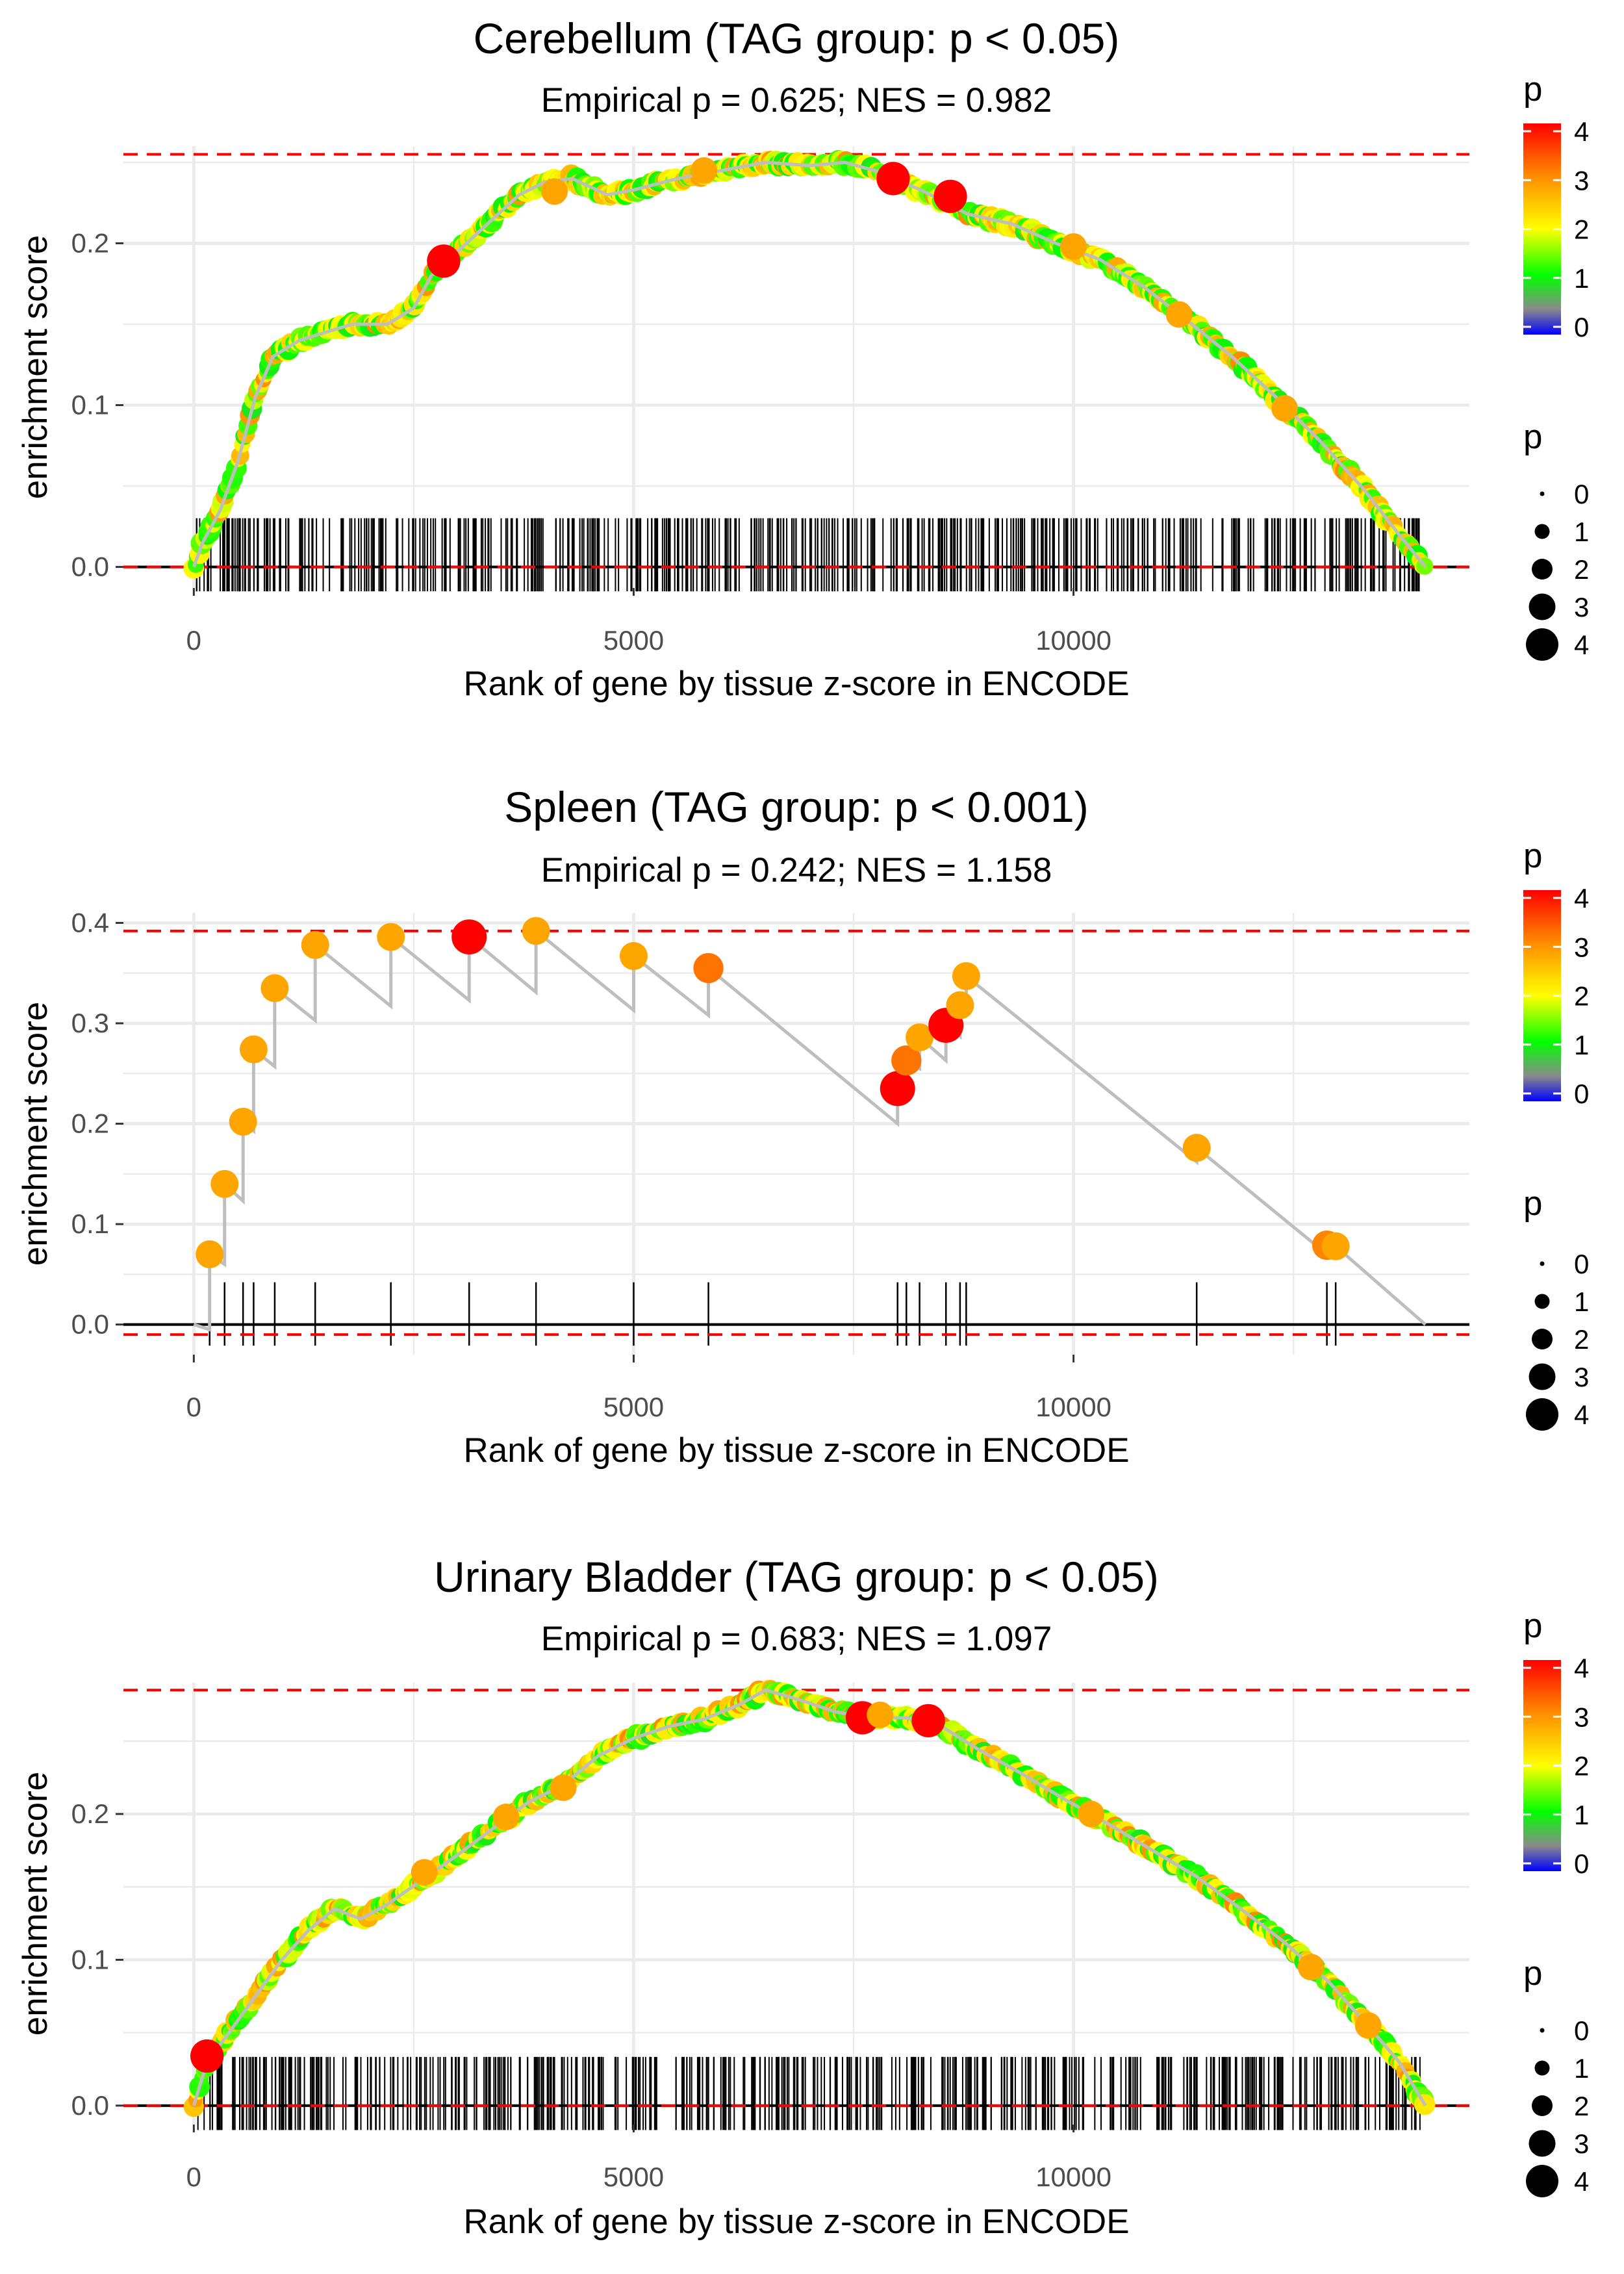 This screenshot has height=2274, width=1624. What do you see at coordinates (796, 100) in the screenshot?
I see `chart-subtitle: Empirical p = 0.625; NES = 0.982` at bounding box center [796, 100].